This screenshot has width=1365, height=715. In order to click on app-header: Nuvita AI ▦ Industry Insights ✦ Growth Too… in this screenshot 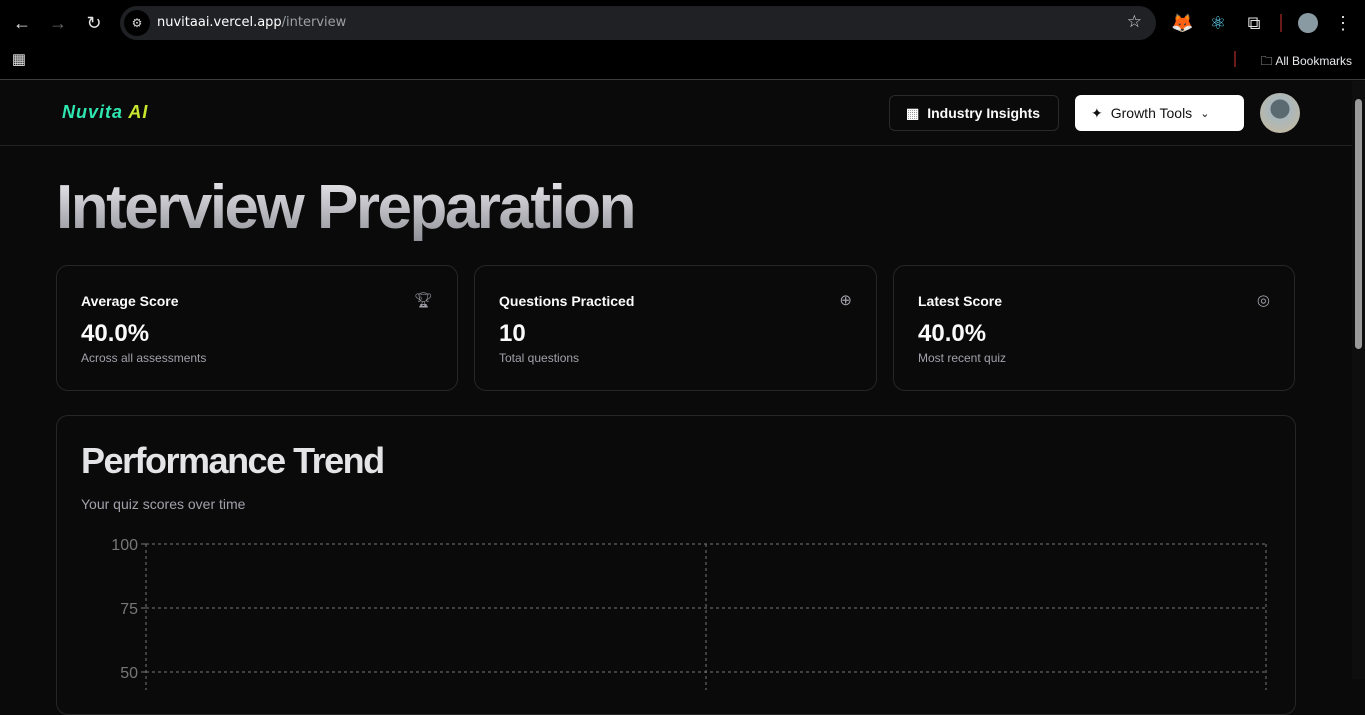, I will do `click(676, 113)`.